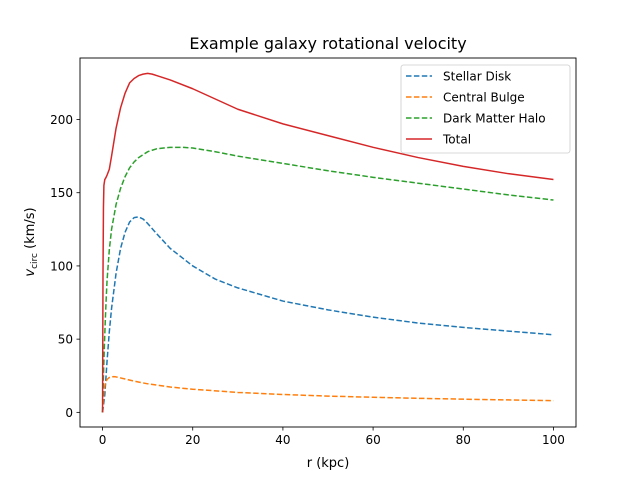  I want to click on x-tick-label: 0, so click(103, 440).